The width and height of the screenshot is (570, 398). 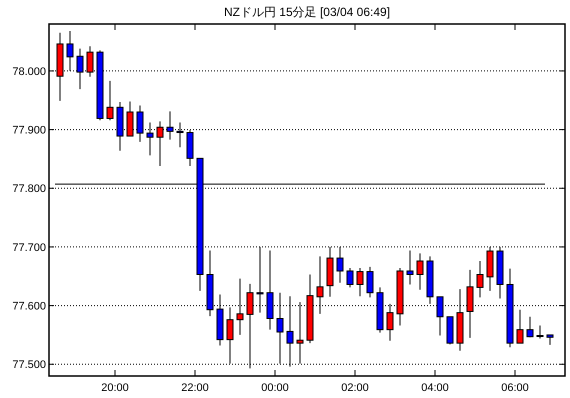 What do you see at coordinates (29, 189) in the screenshot?
I see `y-tick-label: 77.800` at bounding box center [29, 189].